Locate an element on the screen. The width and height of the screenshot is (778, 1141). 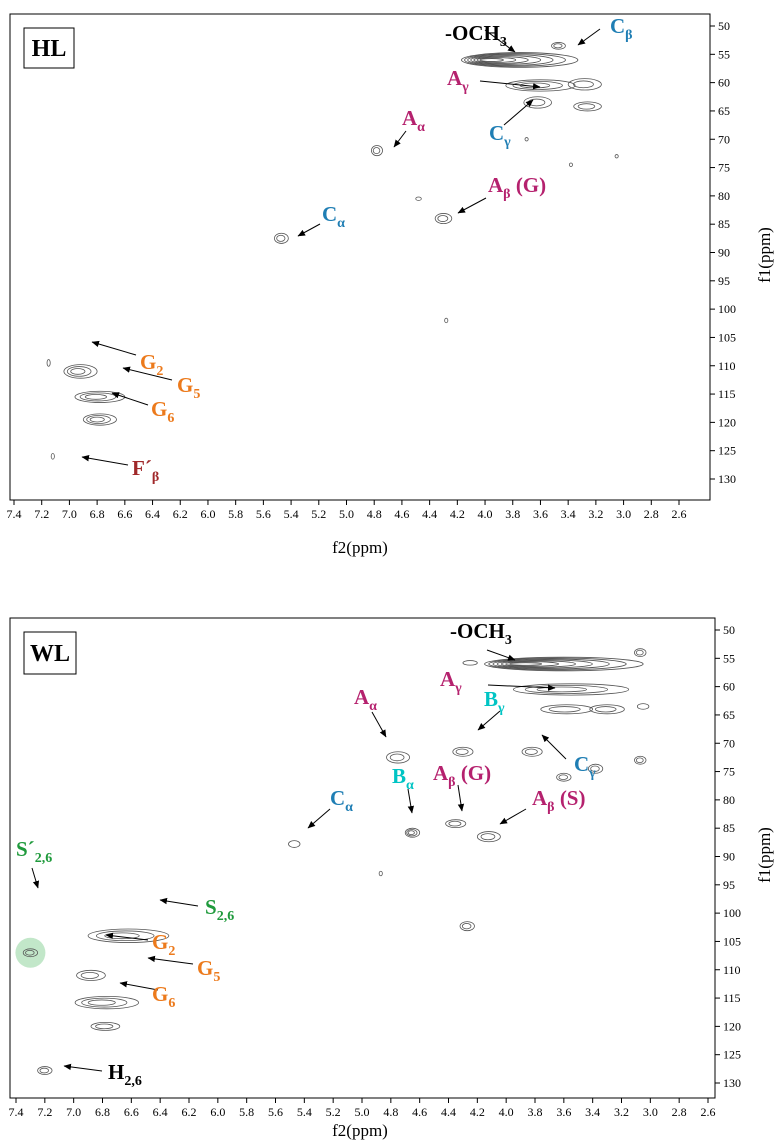
x-tick-label: 3.8 is located at coordinates (512, 514).